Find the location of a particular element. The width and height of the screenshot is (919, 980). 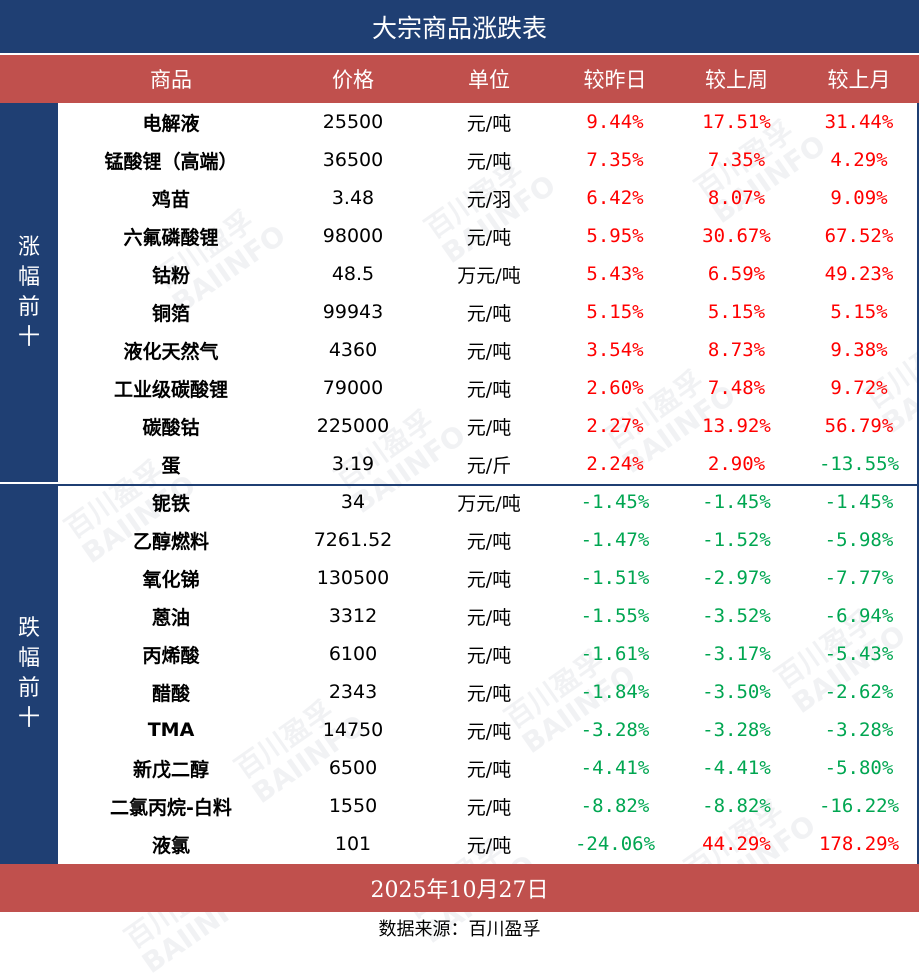

top-losers-label: 跌 幅 前 十 is located at coordinates (29, 674).